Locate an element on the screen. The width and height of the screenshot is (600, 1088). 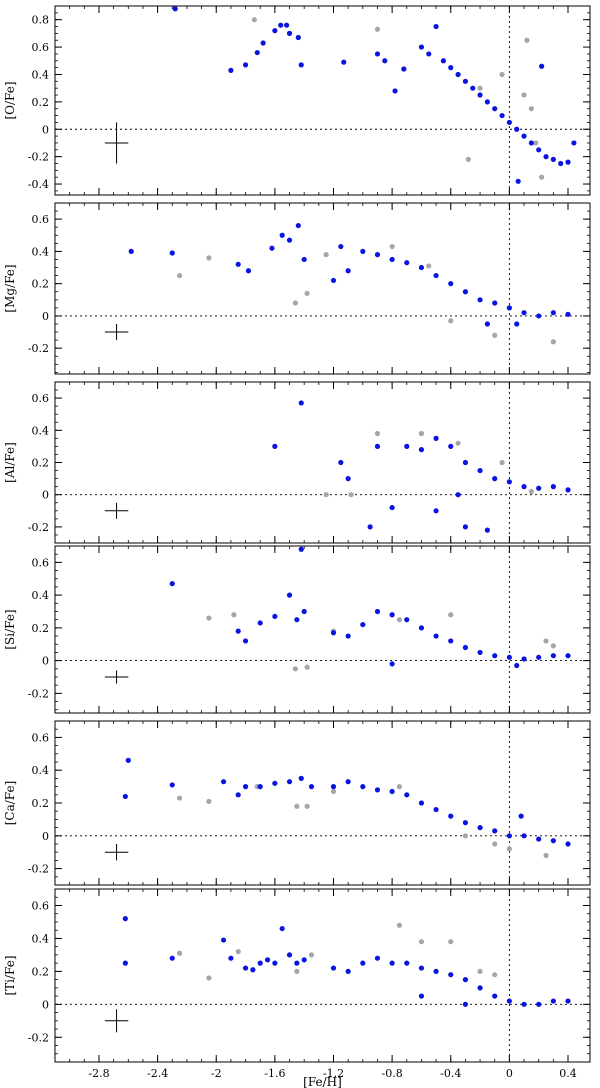
x-tick-label: -0.4 is located at coordinates (450, 1073).